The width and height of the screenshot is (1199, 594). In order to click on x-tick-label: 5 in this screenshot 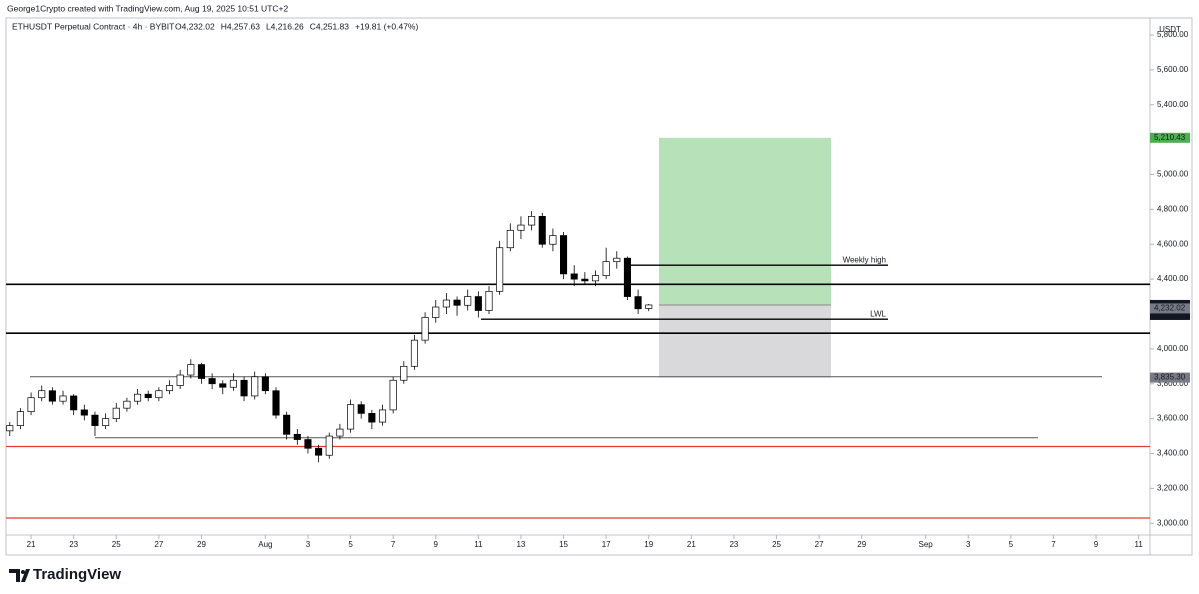, I will do `click(350, 544)`.